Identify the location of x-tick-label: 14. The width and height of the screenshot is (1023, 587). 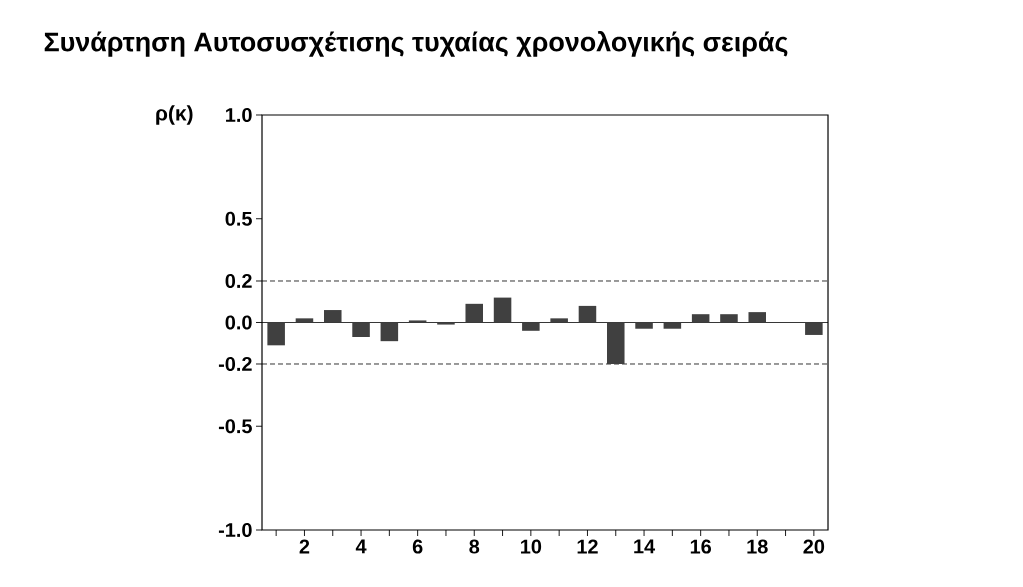
(645, 546).